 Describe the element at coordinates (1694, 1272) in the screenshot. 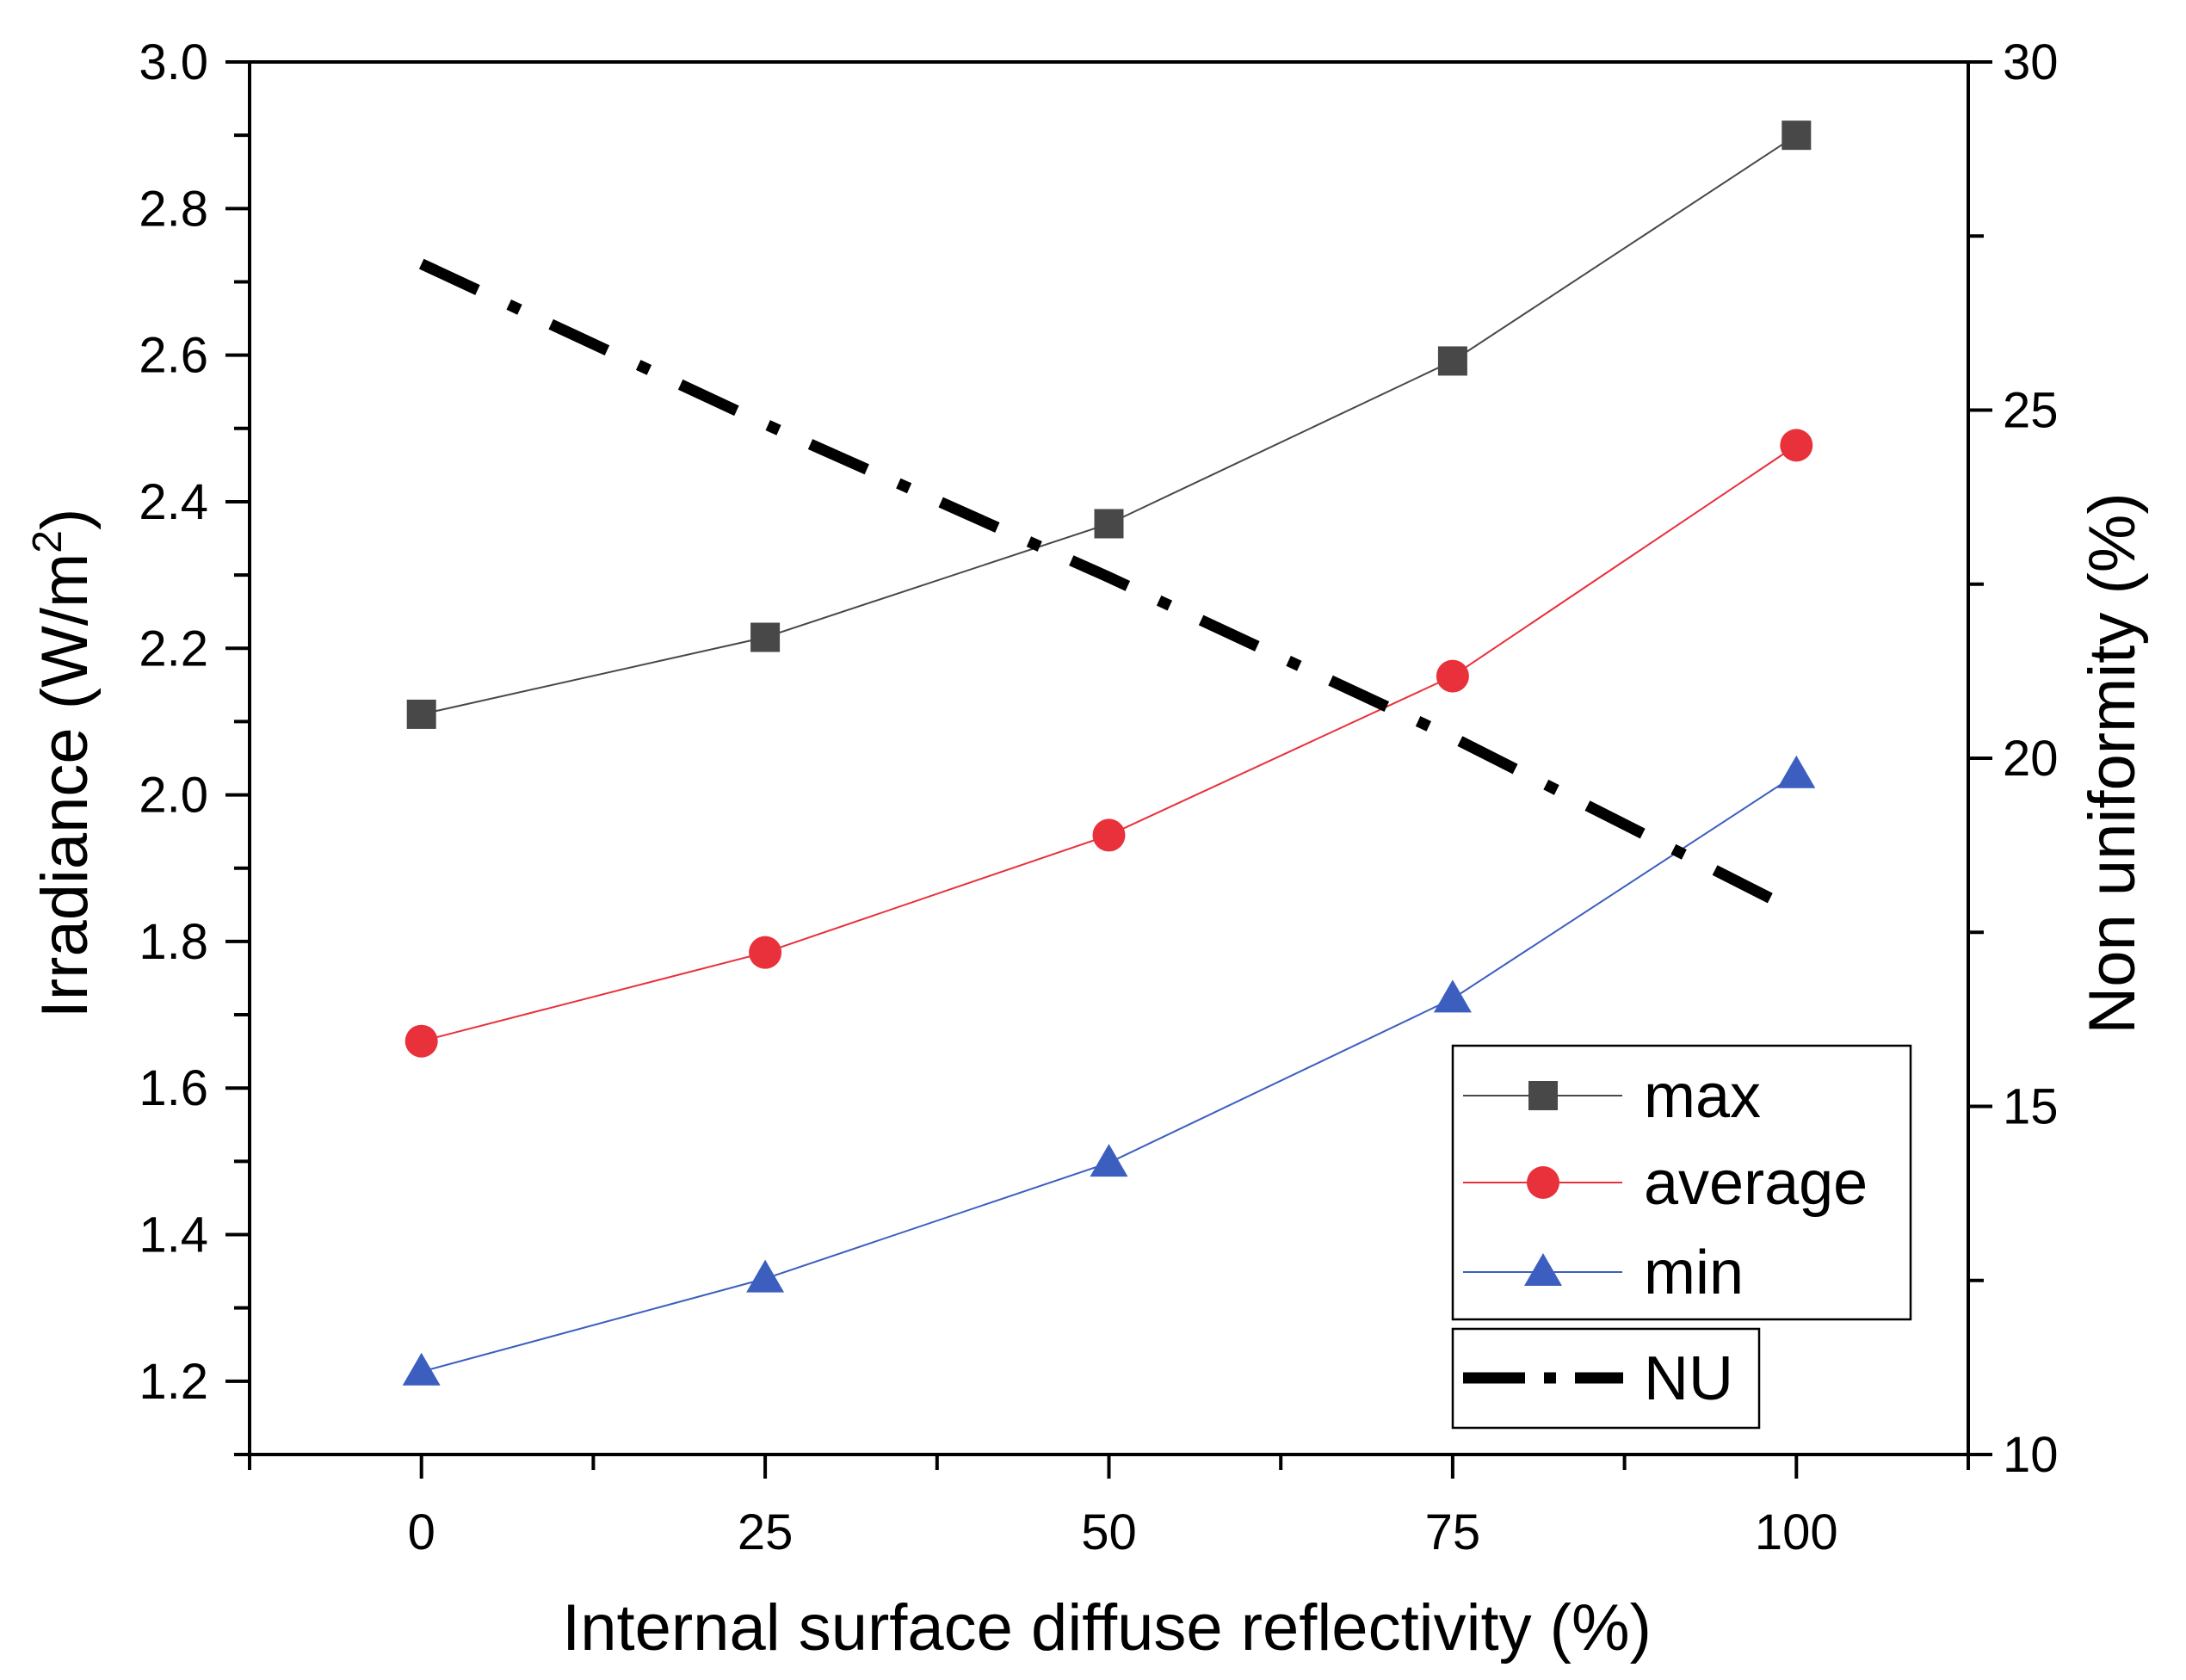

I see `legend-label-min: min` at that location.